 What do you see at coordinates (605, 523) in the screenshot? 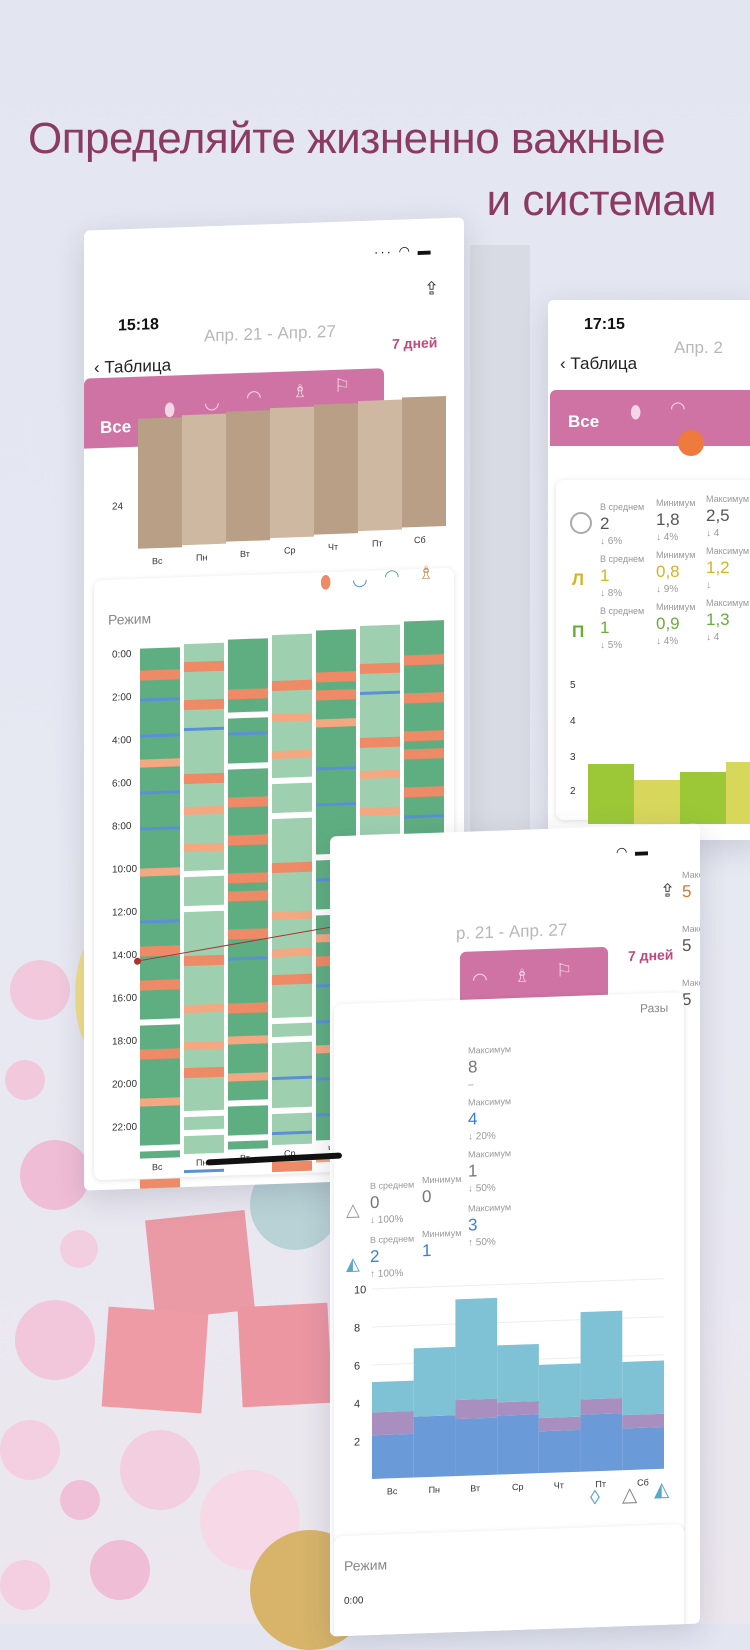
I see `row1-avg: 2` at bounding box center [605, 523].